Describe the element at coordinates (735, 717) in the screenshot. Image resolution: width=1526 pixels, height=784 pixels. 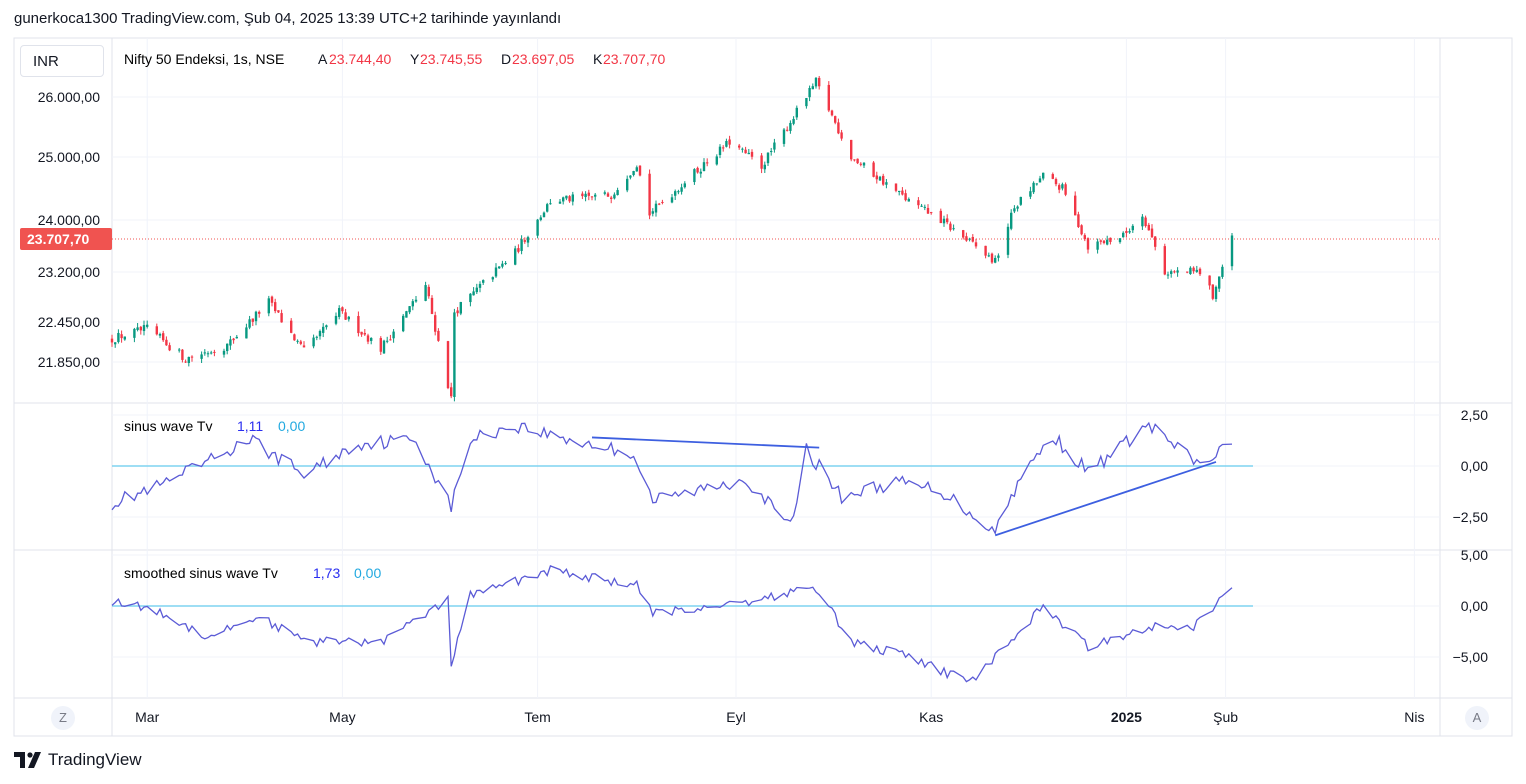
I see `time-axis-label: Eyl` at that location.